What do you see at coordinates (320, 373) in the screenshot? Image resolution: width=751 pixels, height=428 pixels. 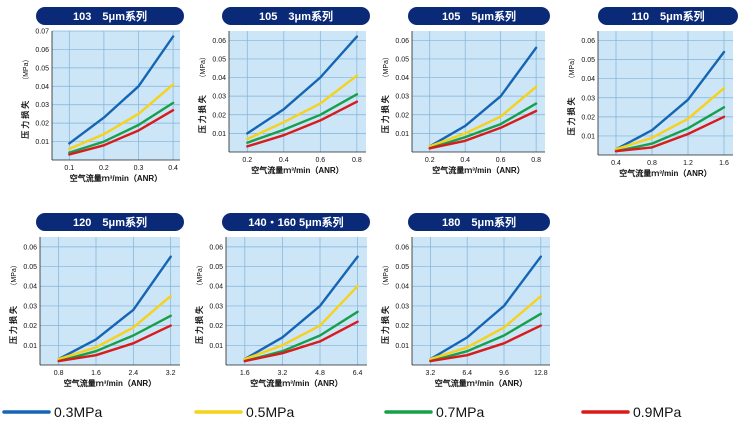 I see `x-tick-label: 4.8` at bounding box center [320, 373].